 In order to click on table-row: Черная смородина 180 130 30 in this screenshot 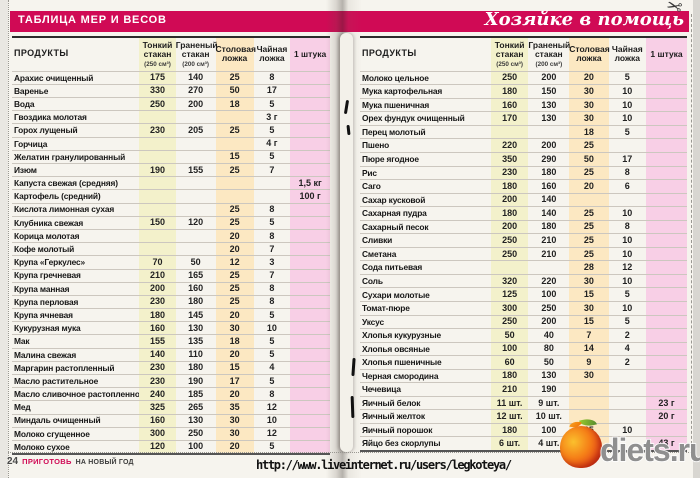, I will do `click(523, 376)`.